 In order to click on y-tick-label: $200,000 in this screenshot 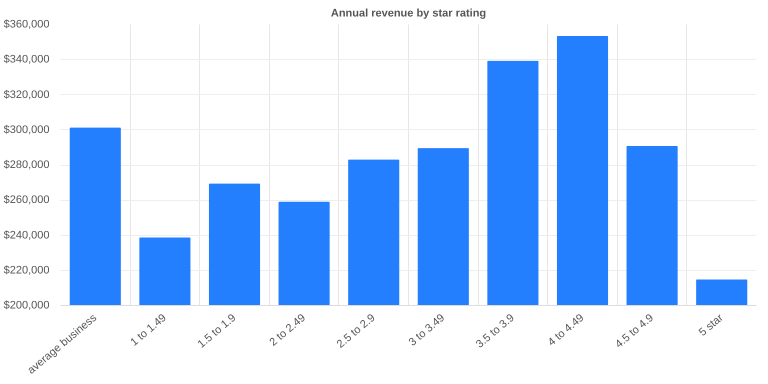, I will do `click(27, 306)`.